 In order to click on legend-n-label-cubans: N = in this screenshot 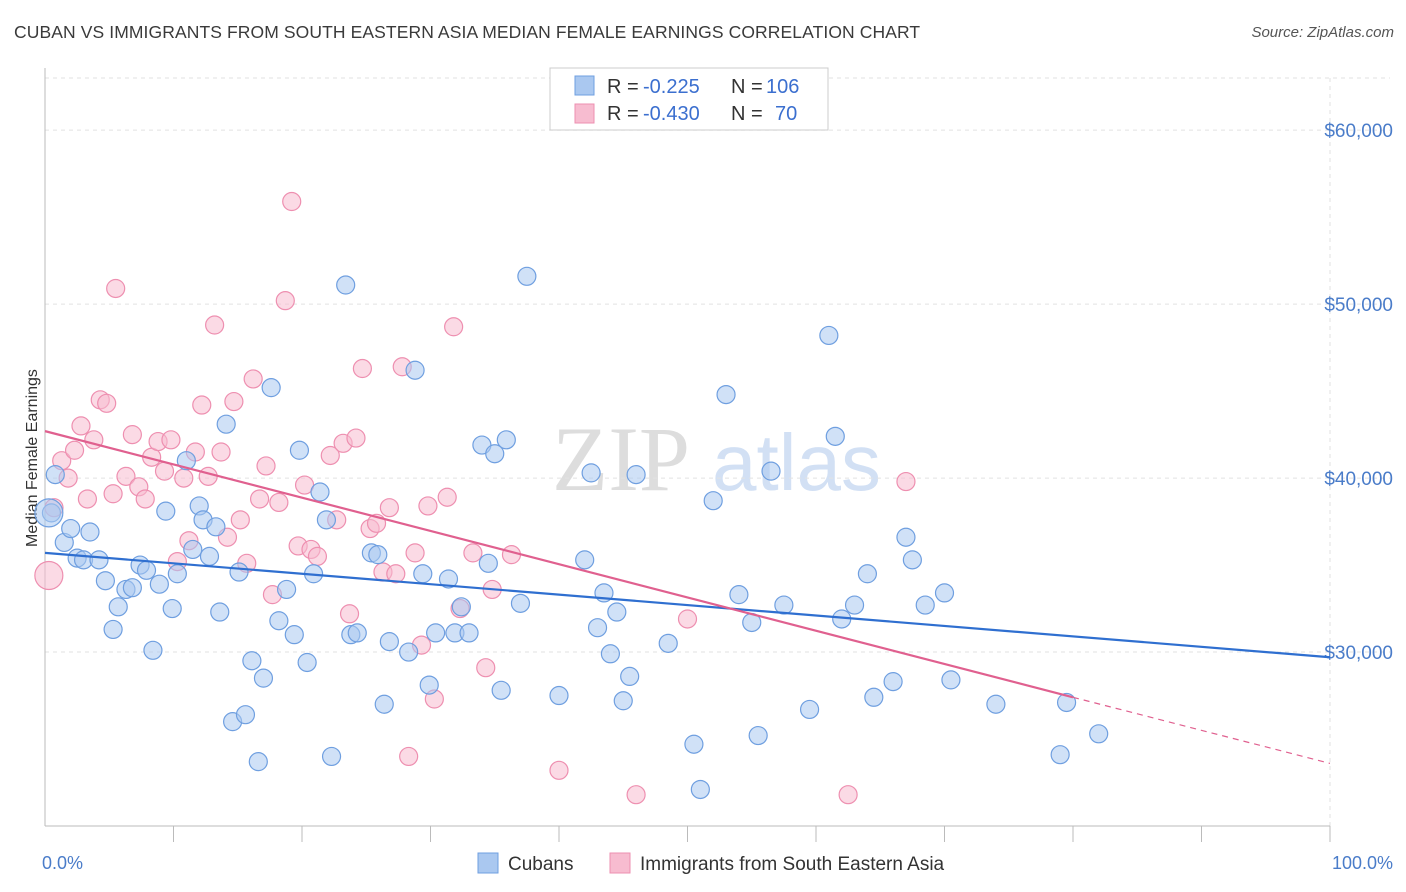, I will do `click(747, 87)`.